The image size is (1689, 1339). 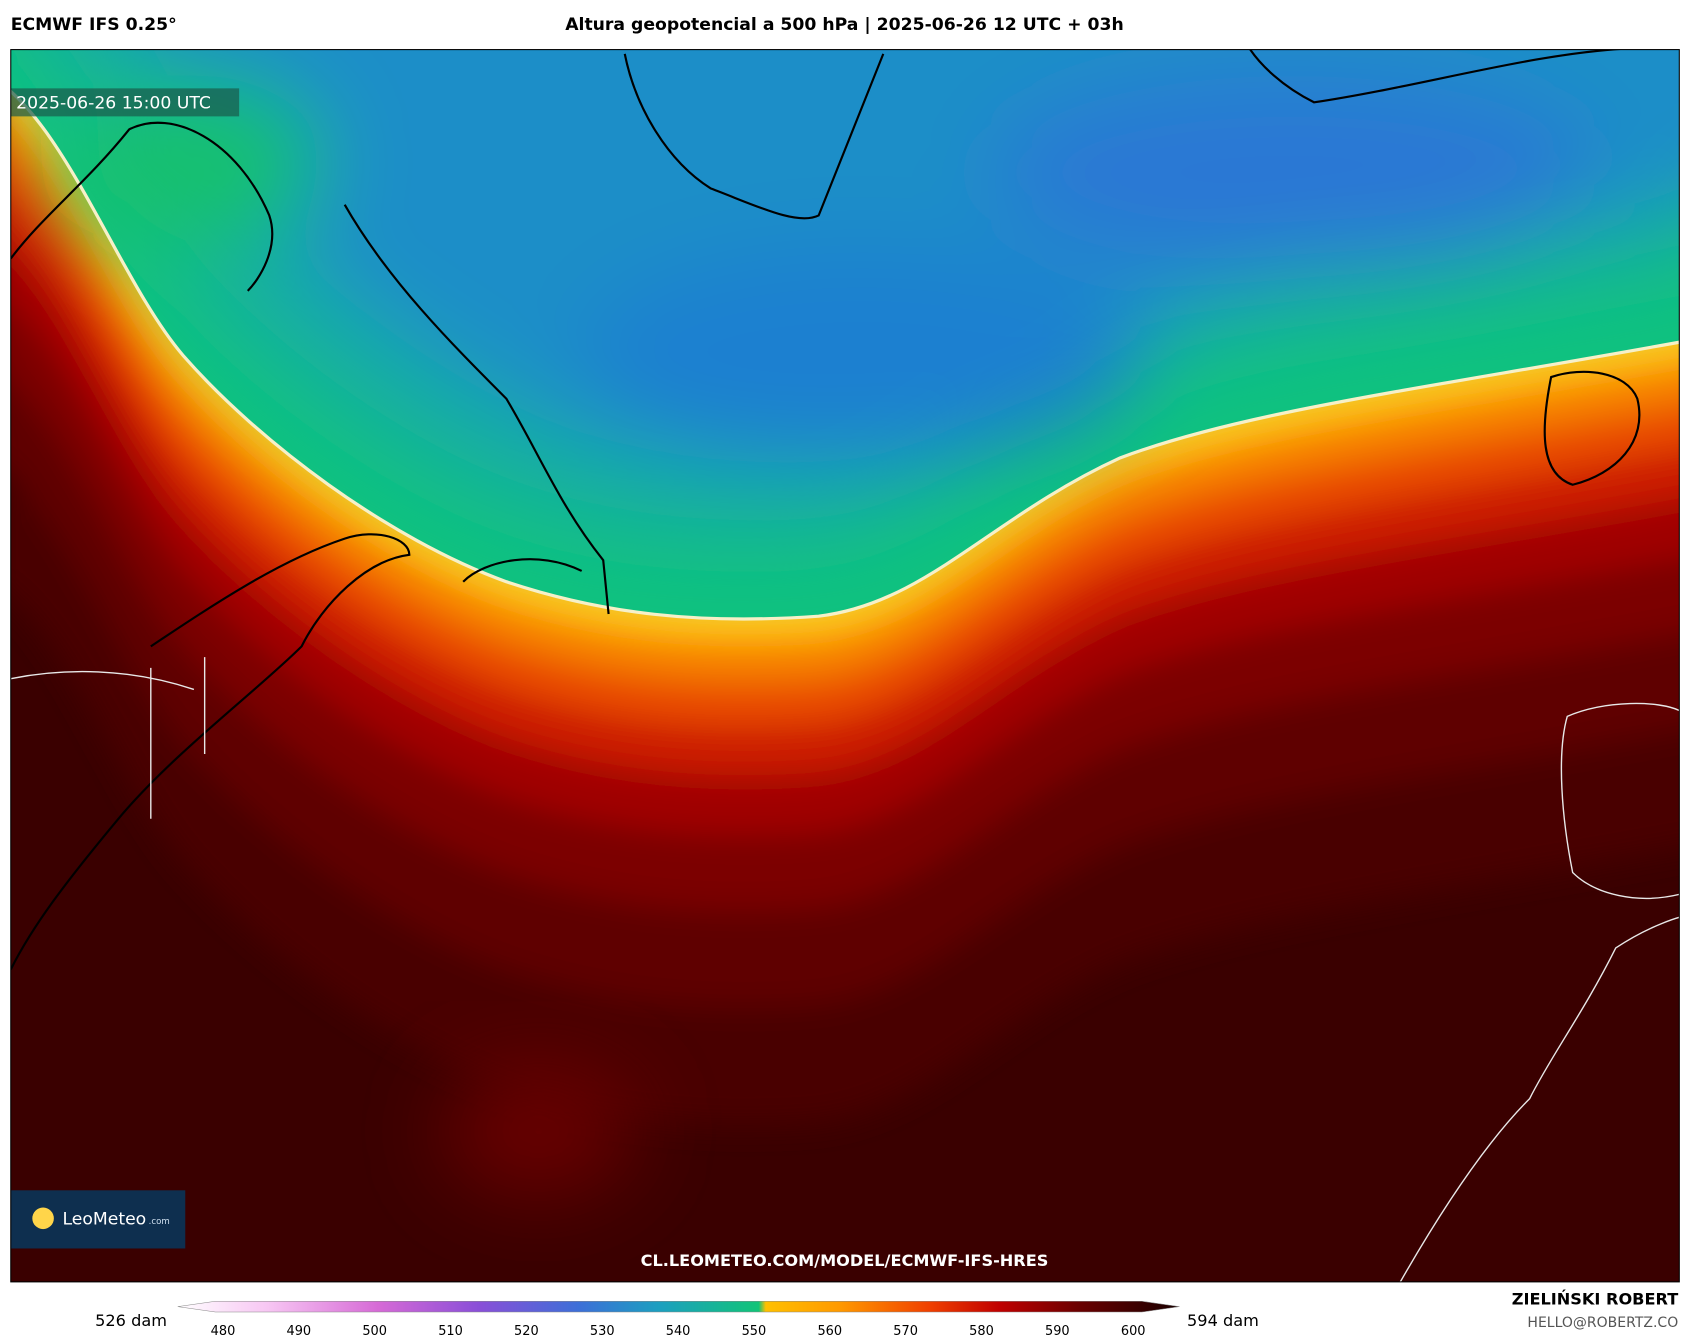 I want to click on source-url: CL.LEOMETEO.COM/MODEL/ECMWF-IFS-HRES, so click(x=845, y=1260).